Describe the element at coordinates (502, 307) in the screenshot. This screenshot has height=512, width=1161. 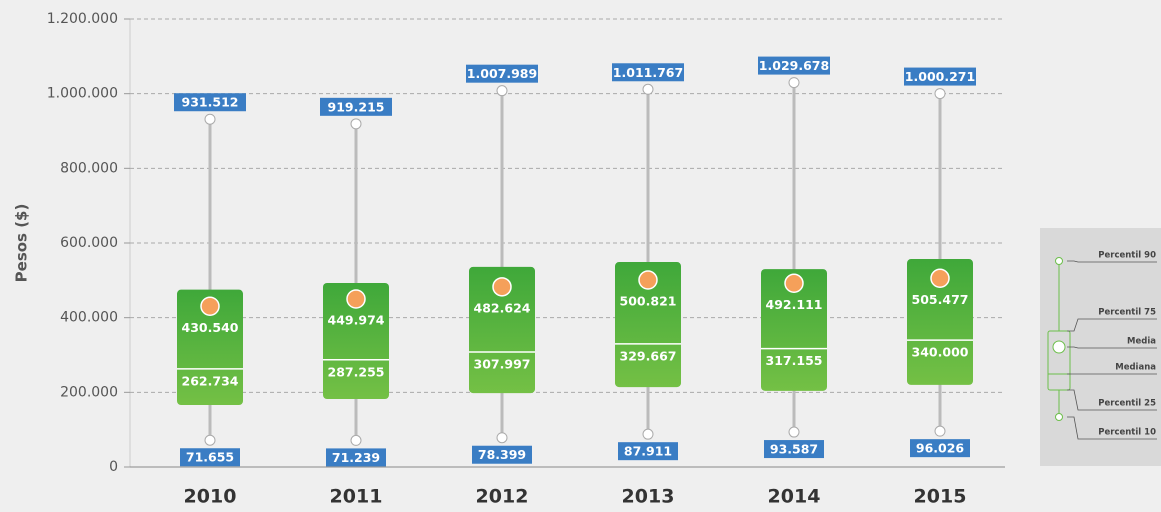
I see `mean-label: 482.624` at that location.